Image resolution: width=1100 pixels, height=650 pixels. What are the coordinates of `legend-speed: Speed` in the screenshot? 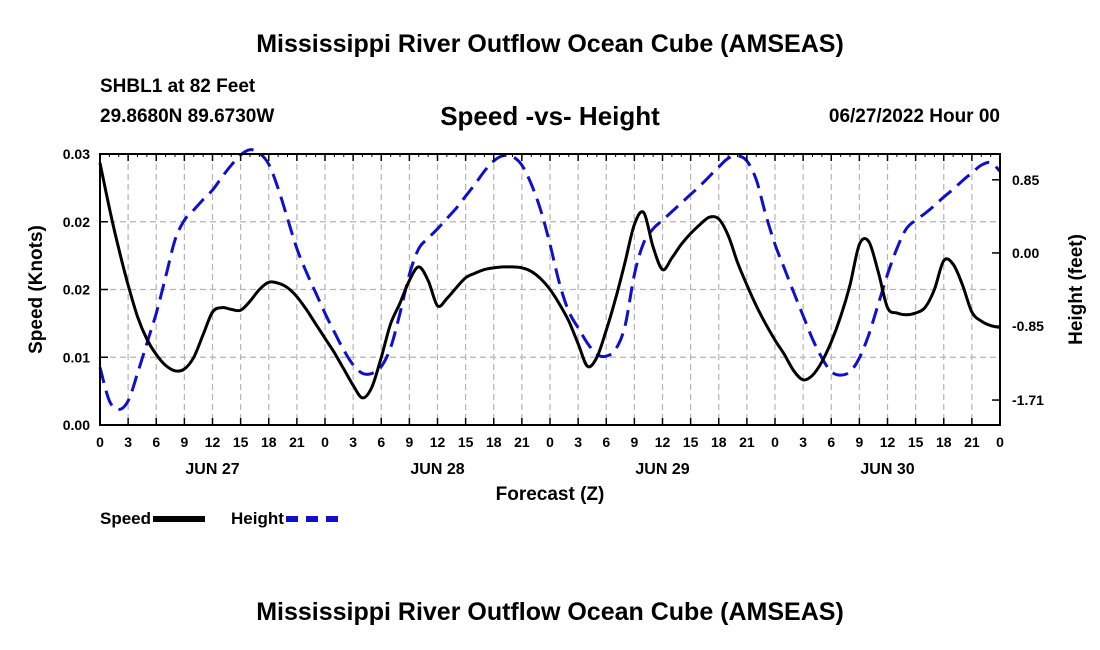 It's located at (153, 519).